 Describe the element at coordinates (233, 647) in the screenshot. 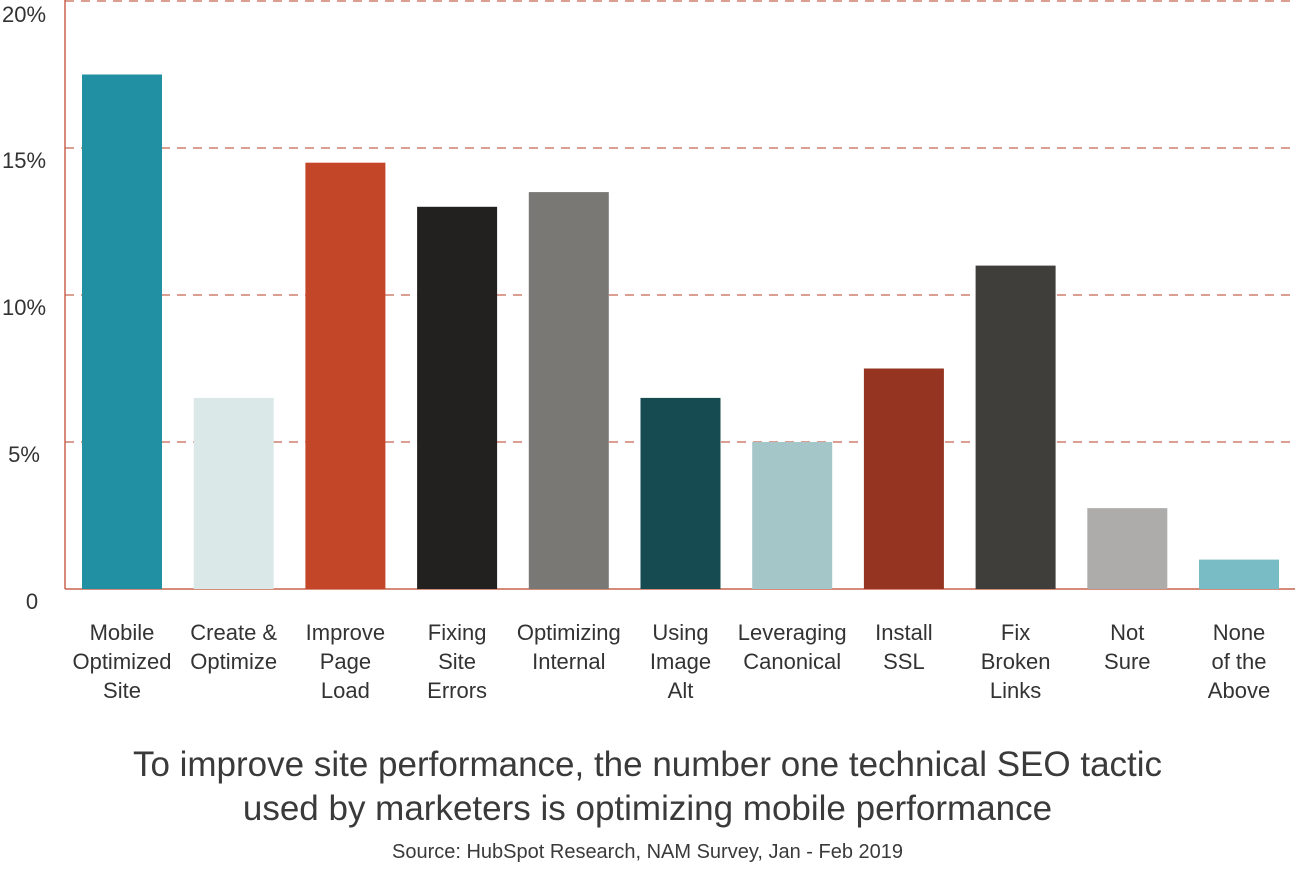

I see `x-tick-label: Create & Optimize` at that location.